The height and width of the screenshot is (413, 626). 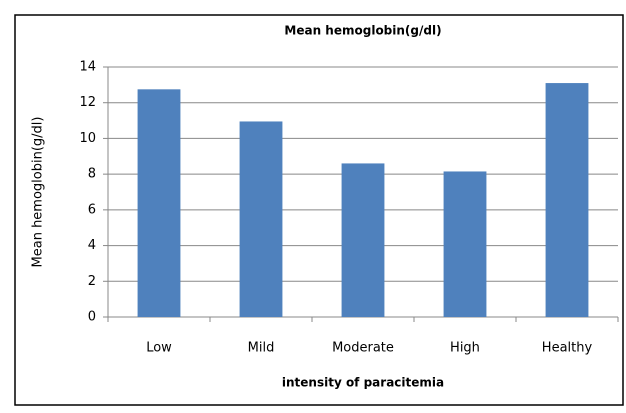 I want to click on x-axis-label: intensity of paracitemia, so click(x=363, y=383).